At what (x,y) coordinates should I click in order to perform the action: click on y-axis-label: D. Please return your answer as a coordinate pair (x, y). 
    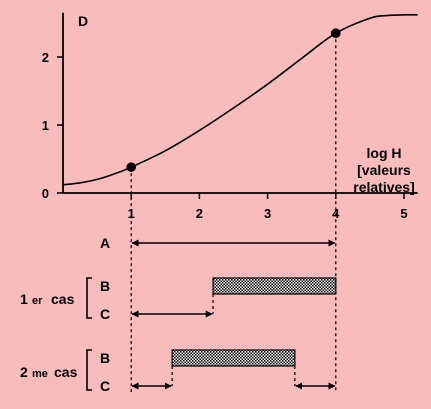
    Looking at the image, I should click on (83, 21).